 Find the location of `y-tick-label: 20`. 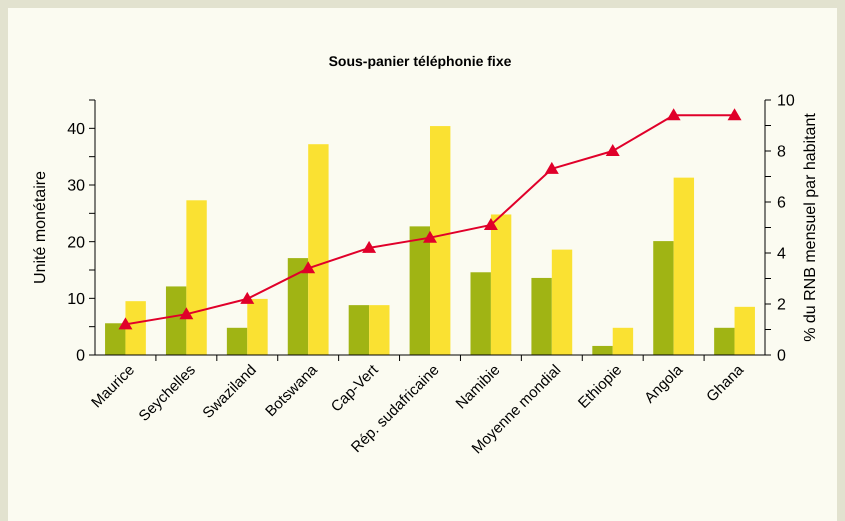

y-tick-label: 20 is located at coordinates (76, 243).